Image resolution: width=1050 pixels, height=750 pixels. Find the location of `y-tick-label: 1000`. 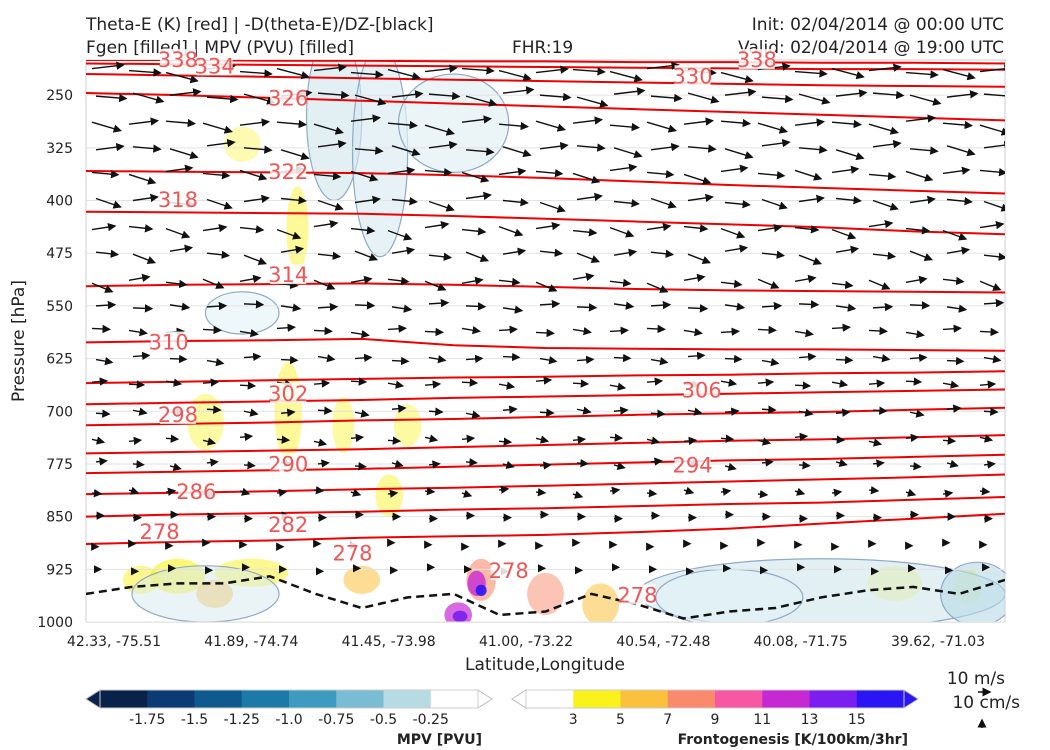

y-tick-label: 1000 is located at coordinates (55, 623).